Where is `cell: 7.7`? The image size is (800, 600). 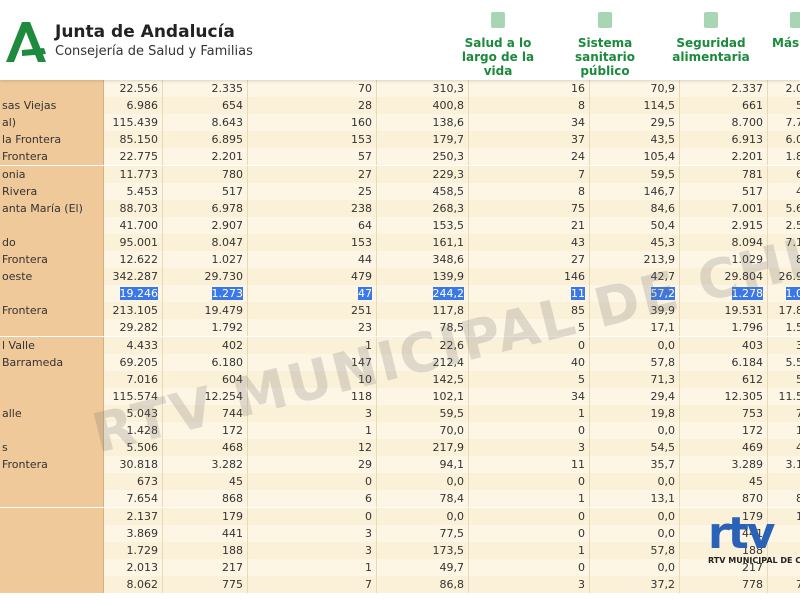
cell: 7.7 is located at coordinates (784, 123).